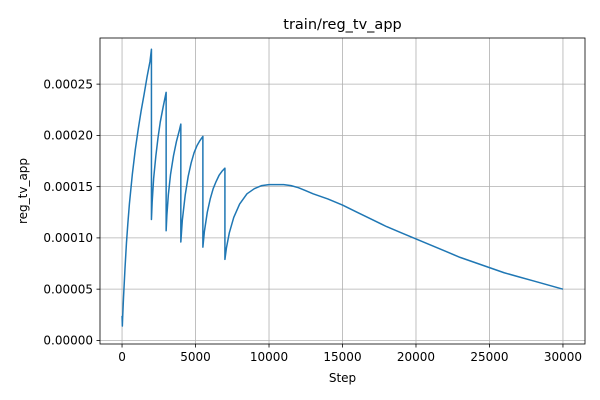  Describe the element at coordinates (342, 357) in the screenshot. I see `x-tick-label: 15000` at that location.